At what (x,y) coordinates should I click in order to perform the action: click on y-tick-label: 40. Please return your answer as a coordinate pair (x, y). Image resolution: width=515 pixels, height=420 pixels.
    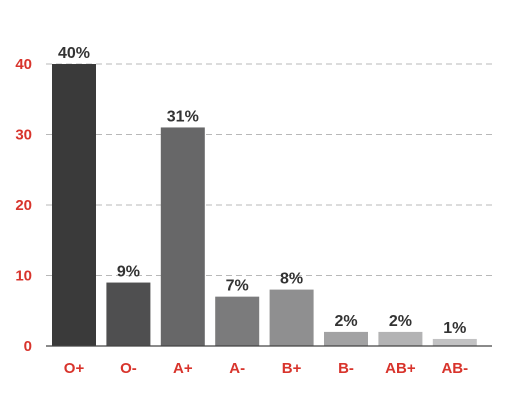
    Looking at the image, I should click on (23, 64).